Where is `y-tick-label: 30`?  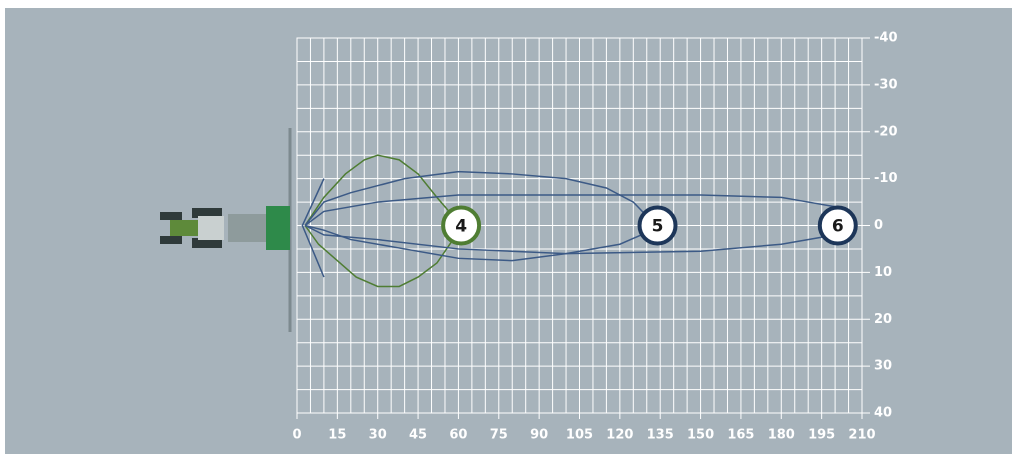
y-tick-label: 30 is located at coordinates (883, 366).